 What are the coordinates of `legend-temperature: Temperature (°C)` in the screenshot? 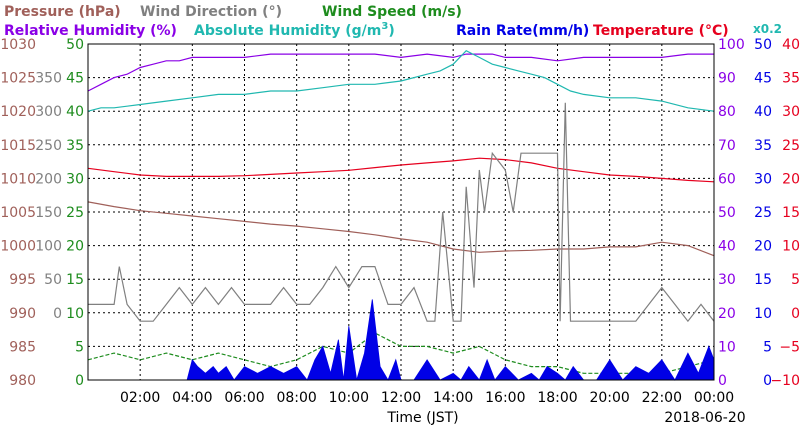 It's located at (661, 31).